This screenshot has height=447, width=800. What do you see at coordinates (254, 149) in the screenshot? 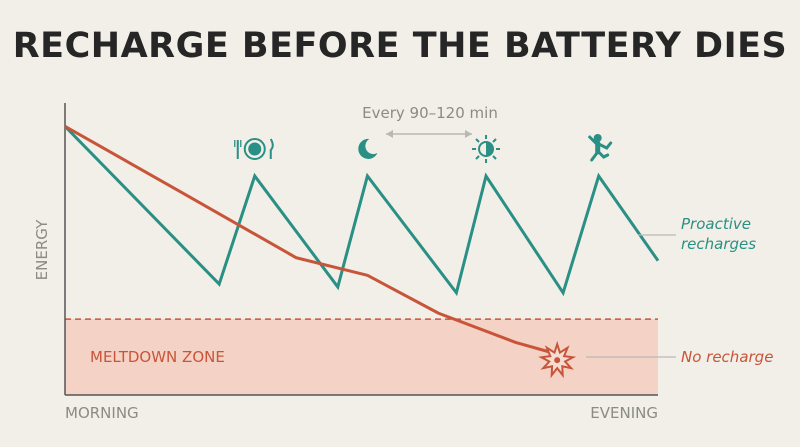
I see `meal-icon` at bounding box center [254, 149].